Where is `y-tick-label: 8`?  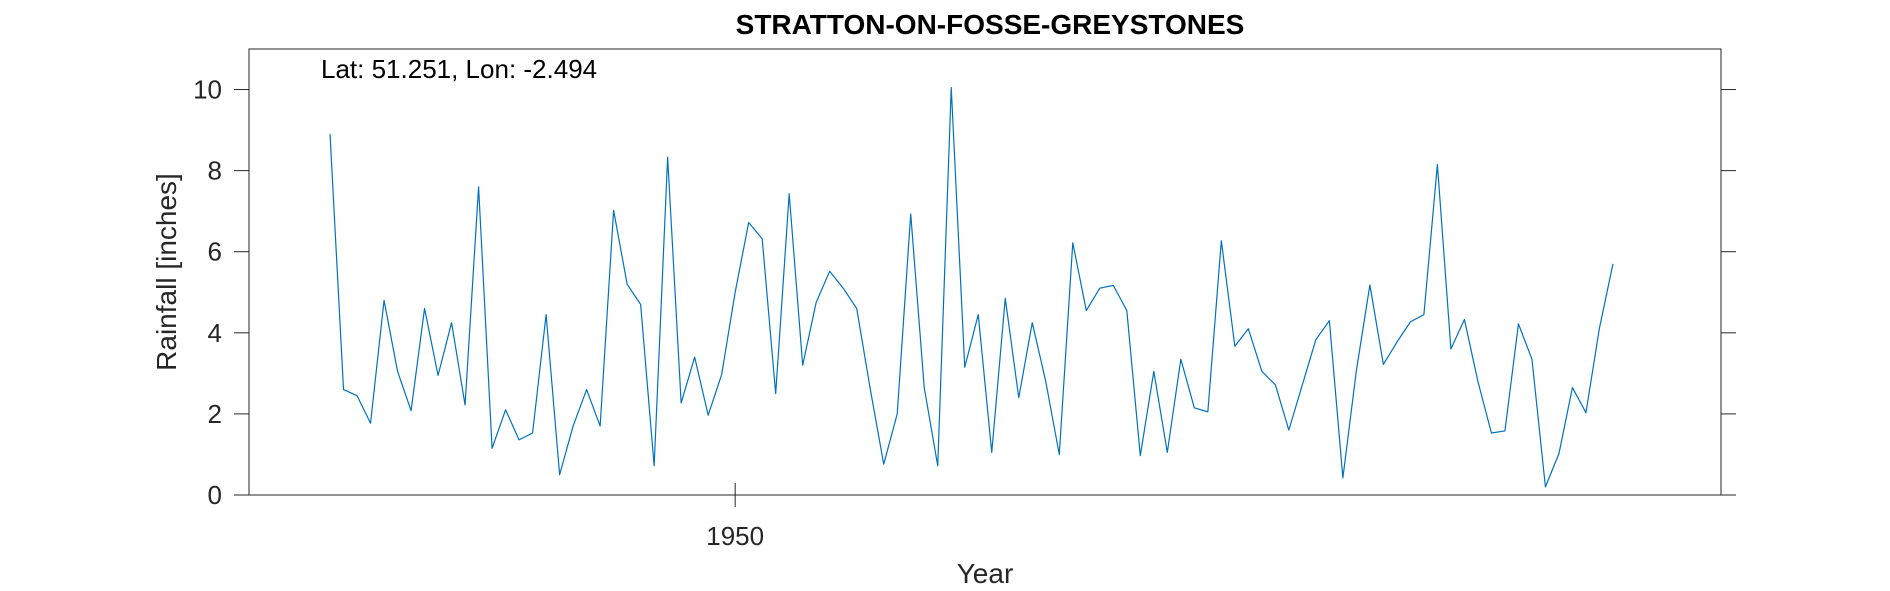
y-tick-label: 8 is located at coordinates (215, 171).